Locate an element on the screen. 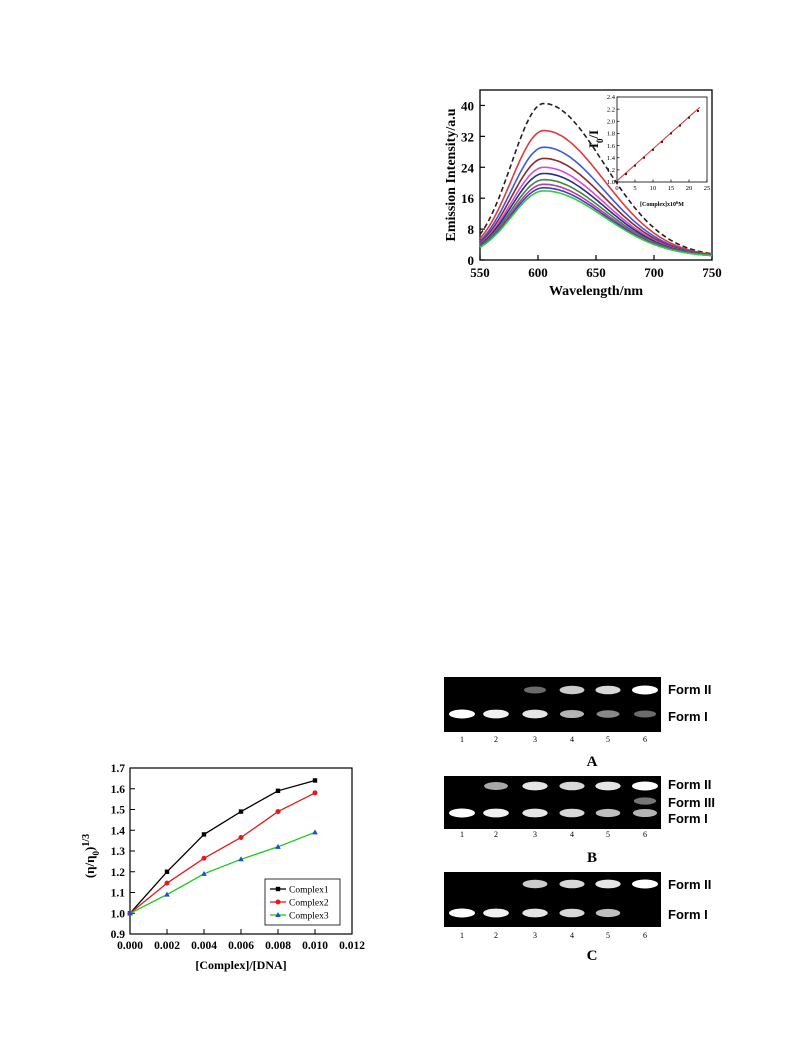 This screenshot has height=1057, width=793. inset-x-tick-label: 5 is located at coordinates (634, 188).